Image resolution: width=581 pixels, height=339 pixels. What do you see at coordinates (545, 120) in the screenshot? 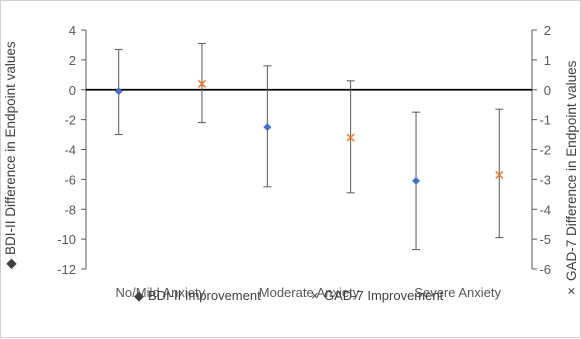
I see `right-tick-label: -1` at bounding box center [545, 120].